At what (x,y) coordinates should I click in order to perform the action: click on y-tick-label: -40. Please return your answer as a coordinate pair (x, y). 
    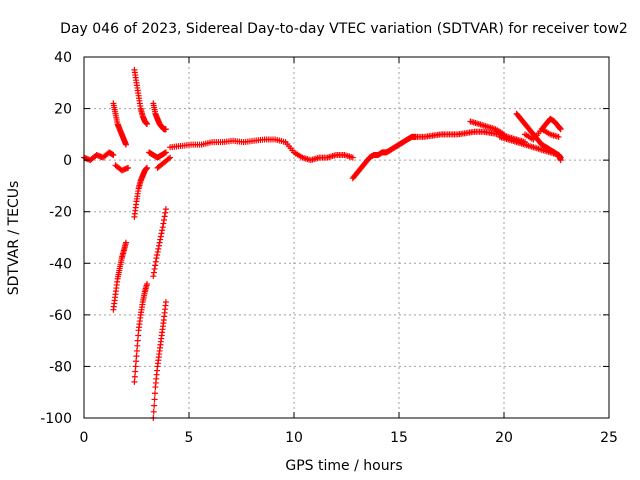
    Looking at the image, I should click on (60, 264).